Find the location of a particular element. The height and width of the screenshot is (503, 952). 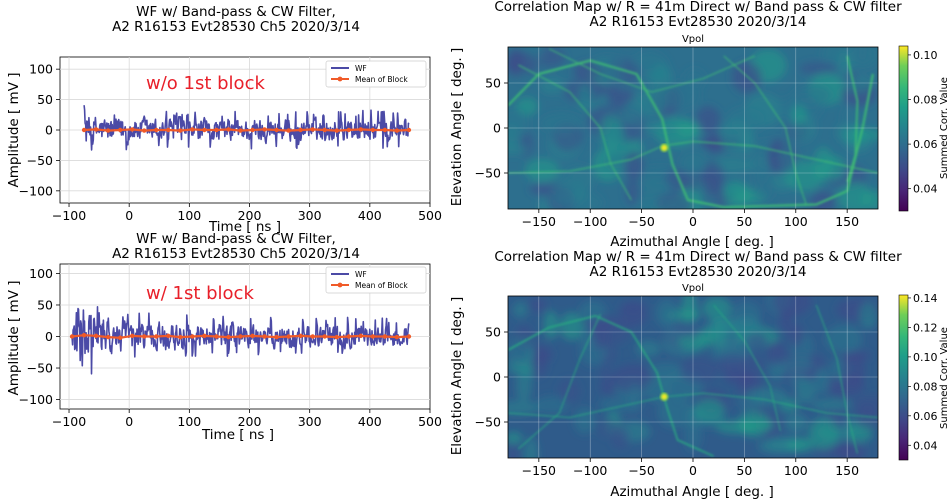

colorbar-tick-label: 0.08 is located at coordinates (925, 100).